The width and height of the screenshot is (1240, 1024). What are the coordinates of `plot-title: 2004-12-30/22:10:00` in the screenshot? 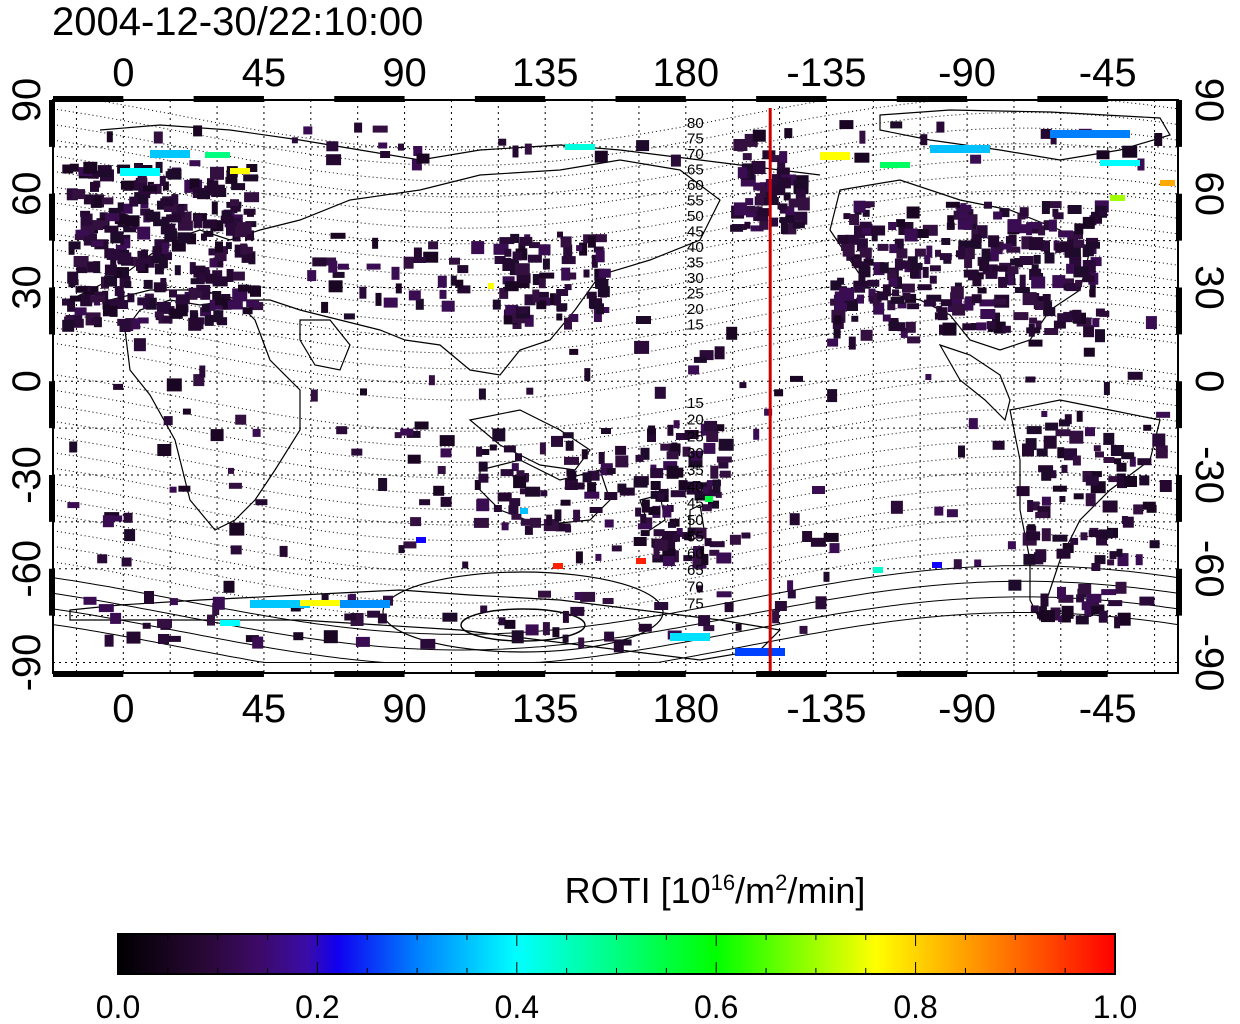 It's located at (238, 22).